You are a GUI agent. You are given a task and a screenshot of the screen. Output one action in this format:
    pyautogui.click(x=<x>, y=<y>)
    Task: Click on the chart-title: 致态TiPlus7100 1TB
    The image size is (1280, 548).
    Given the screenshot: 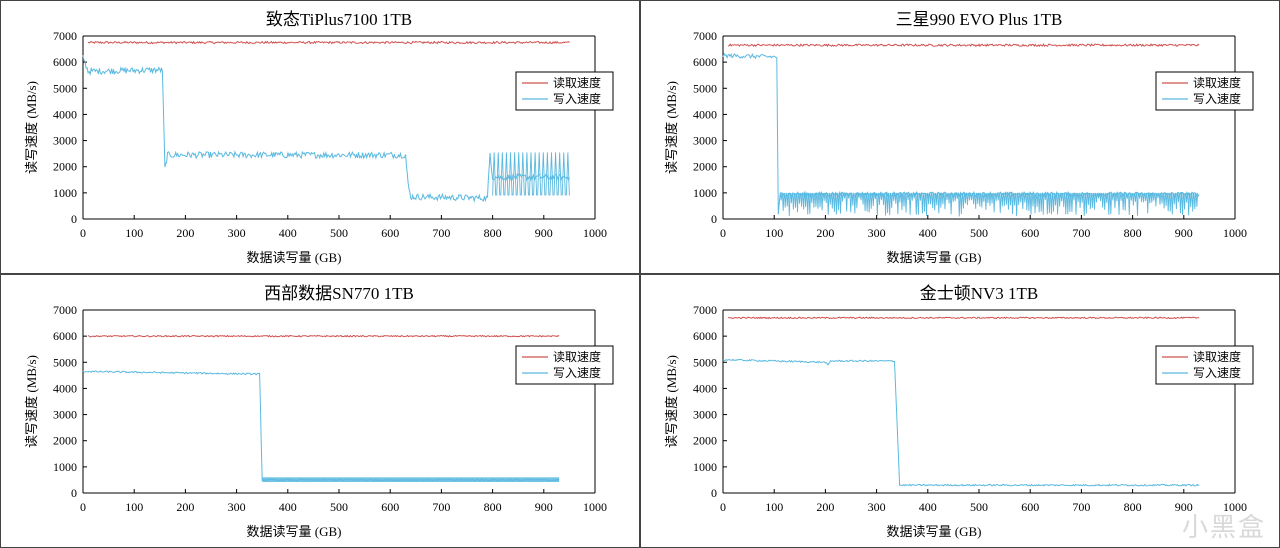 What is the action you would take?
    pyautogui.click(x=339, y=19)
    